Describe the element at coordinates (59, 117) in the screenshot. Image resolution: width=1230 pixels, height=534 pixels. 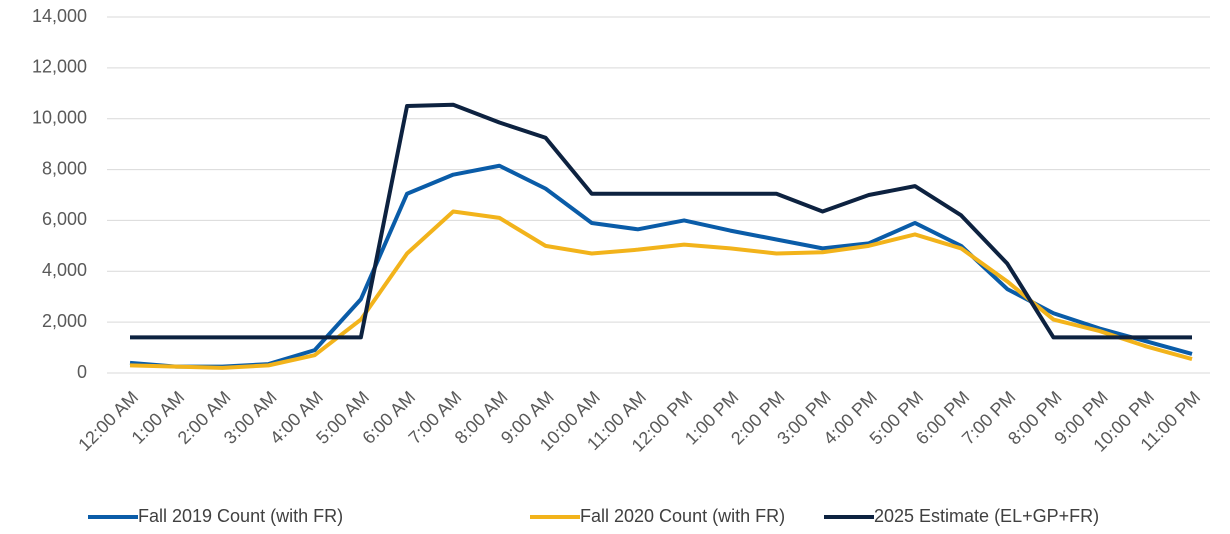
I see `y-tick-label: 10,000` at that location.